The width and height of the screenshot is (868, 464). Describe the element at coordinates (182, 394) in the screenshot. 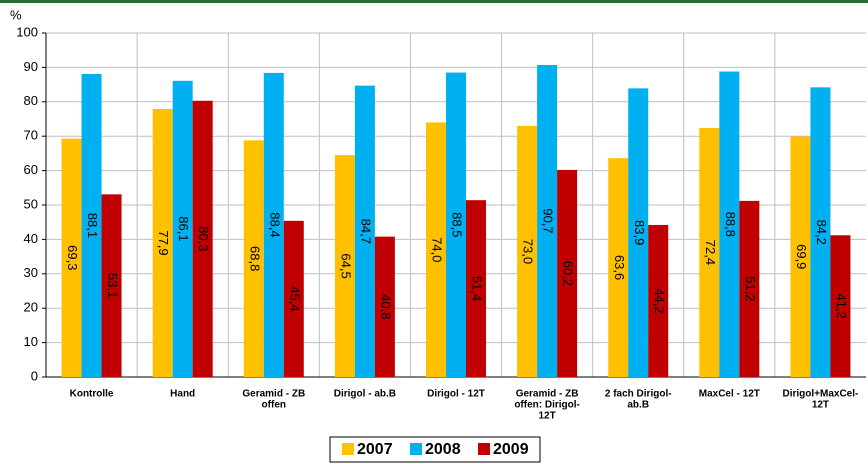

I see `x-tick-label: Hand` at that location.